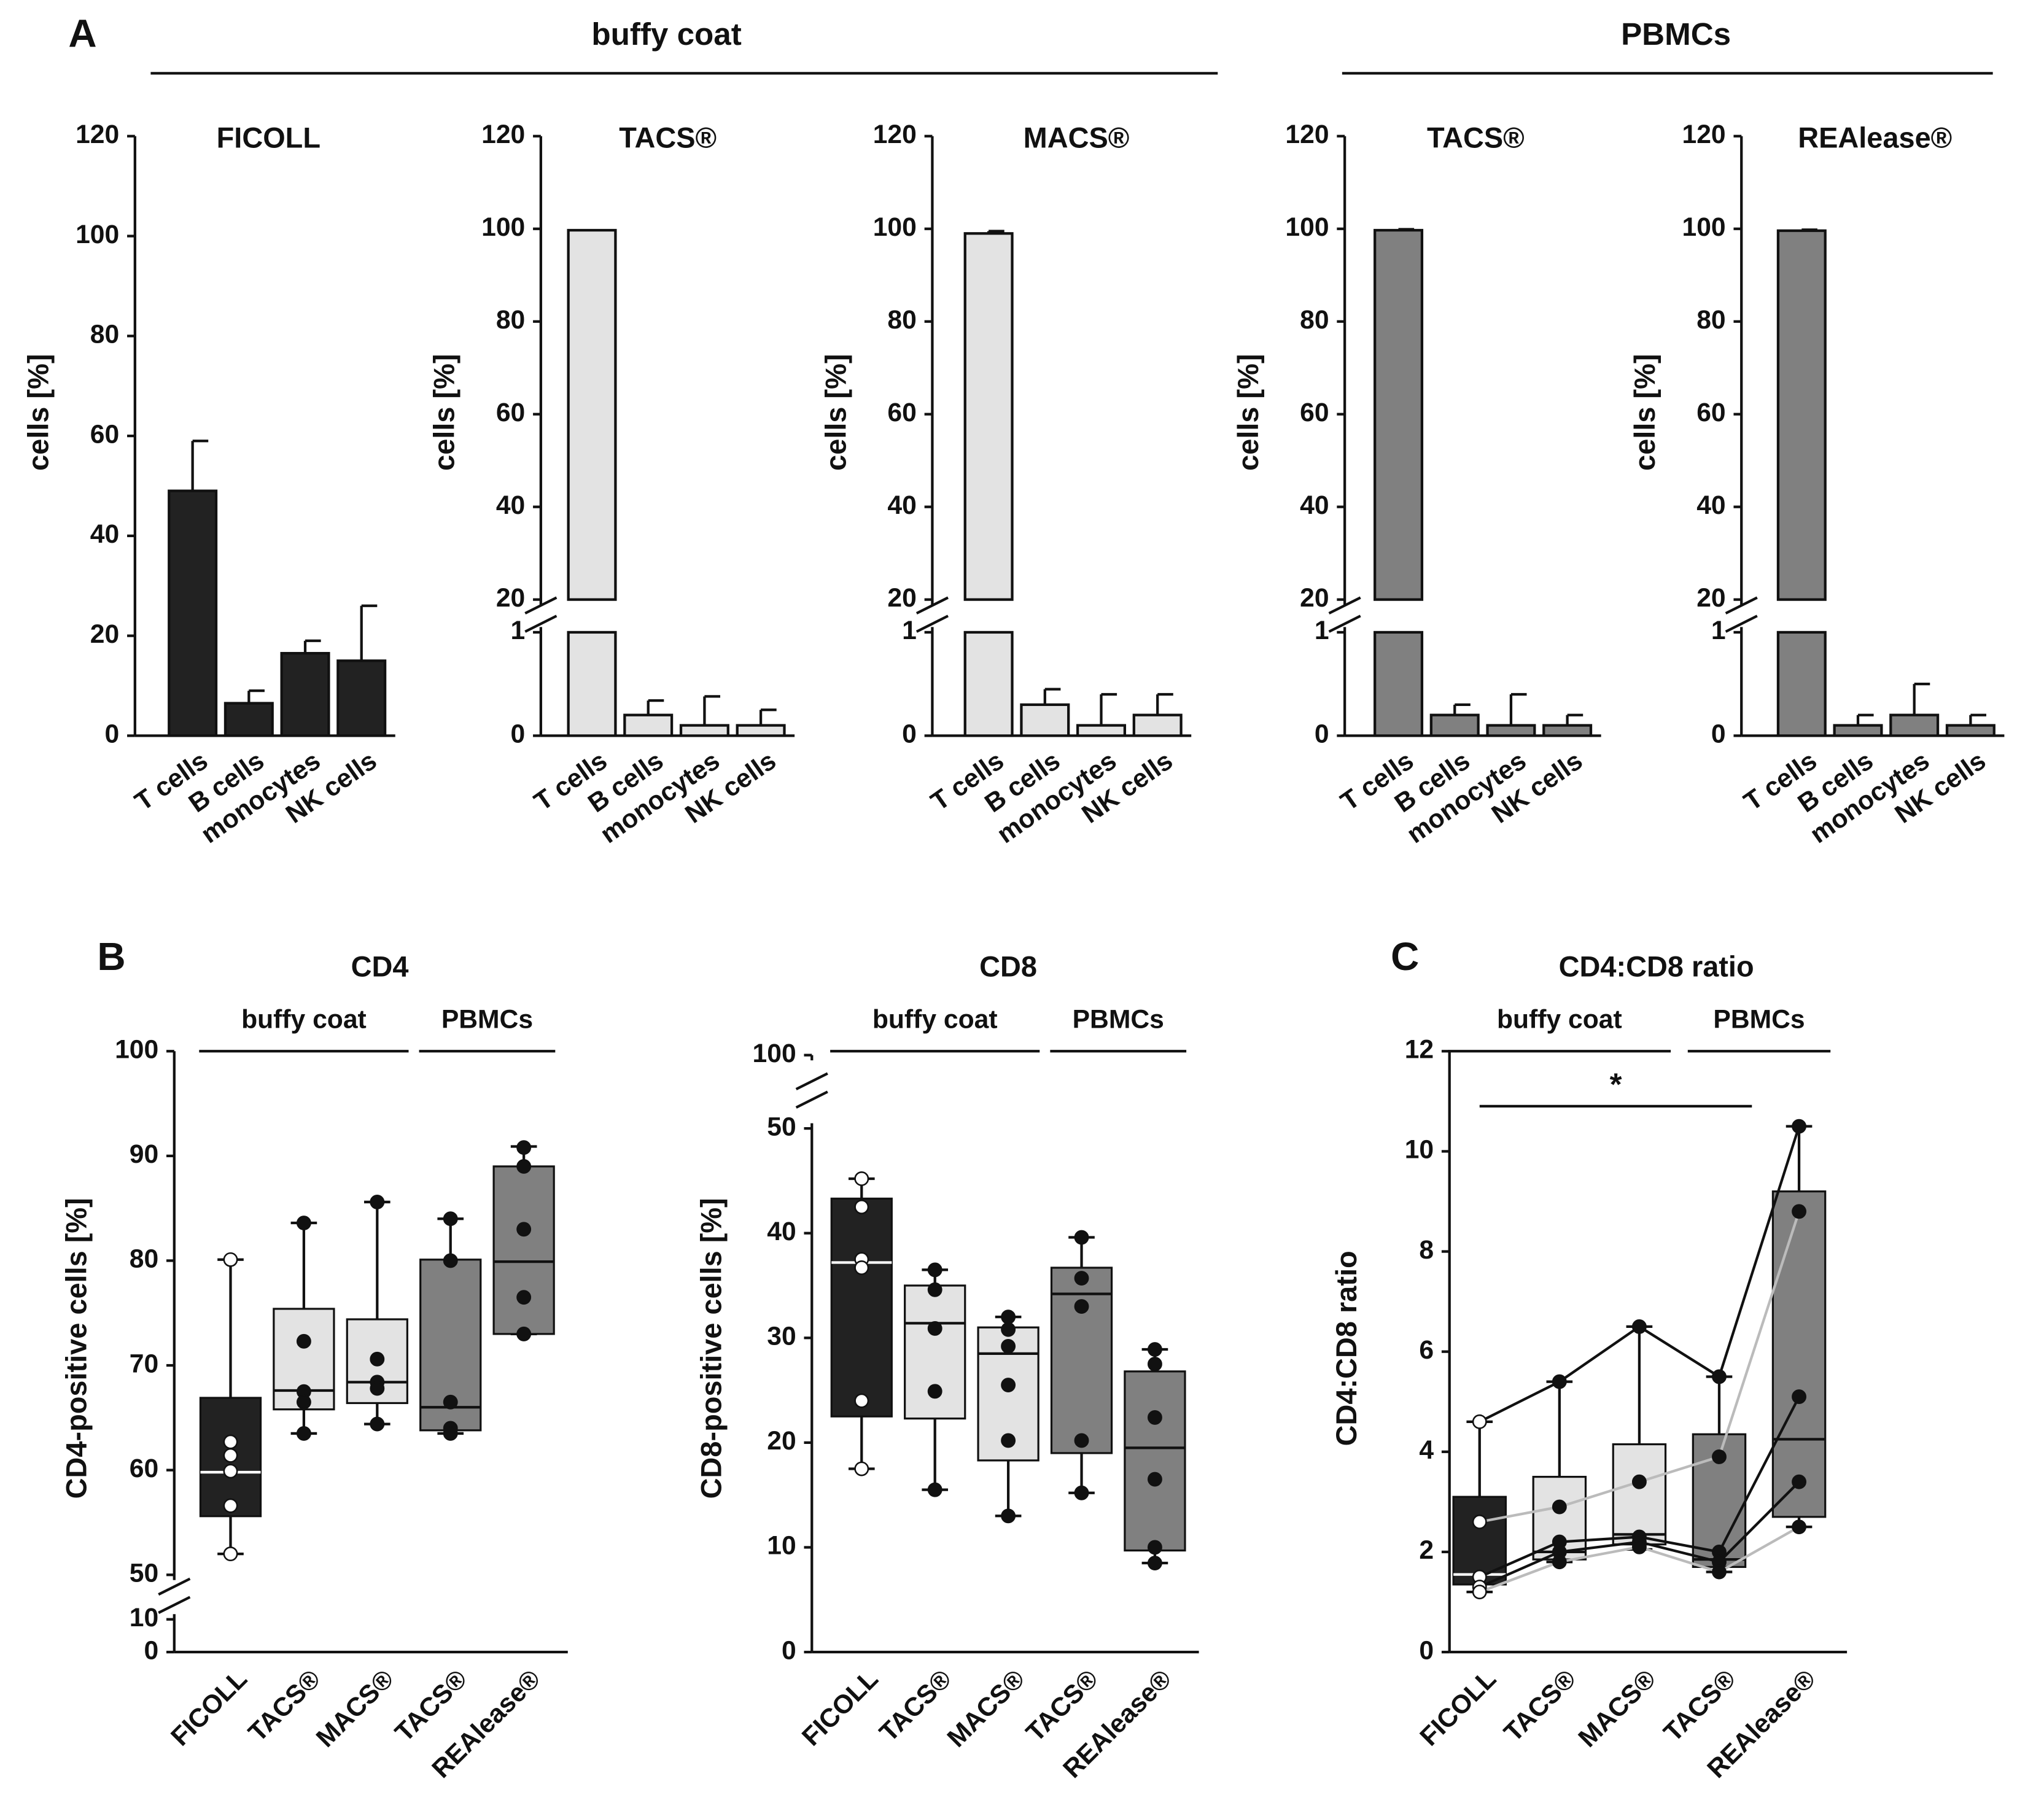  I want to click on y-tick-label: 70, so click(144, 1363).